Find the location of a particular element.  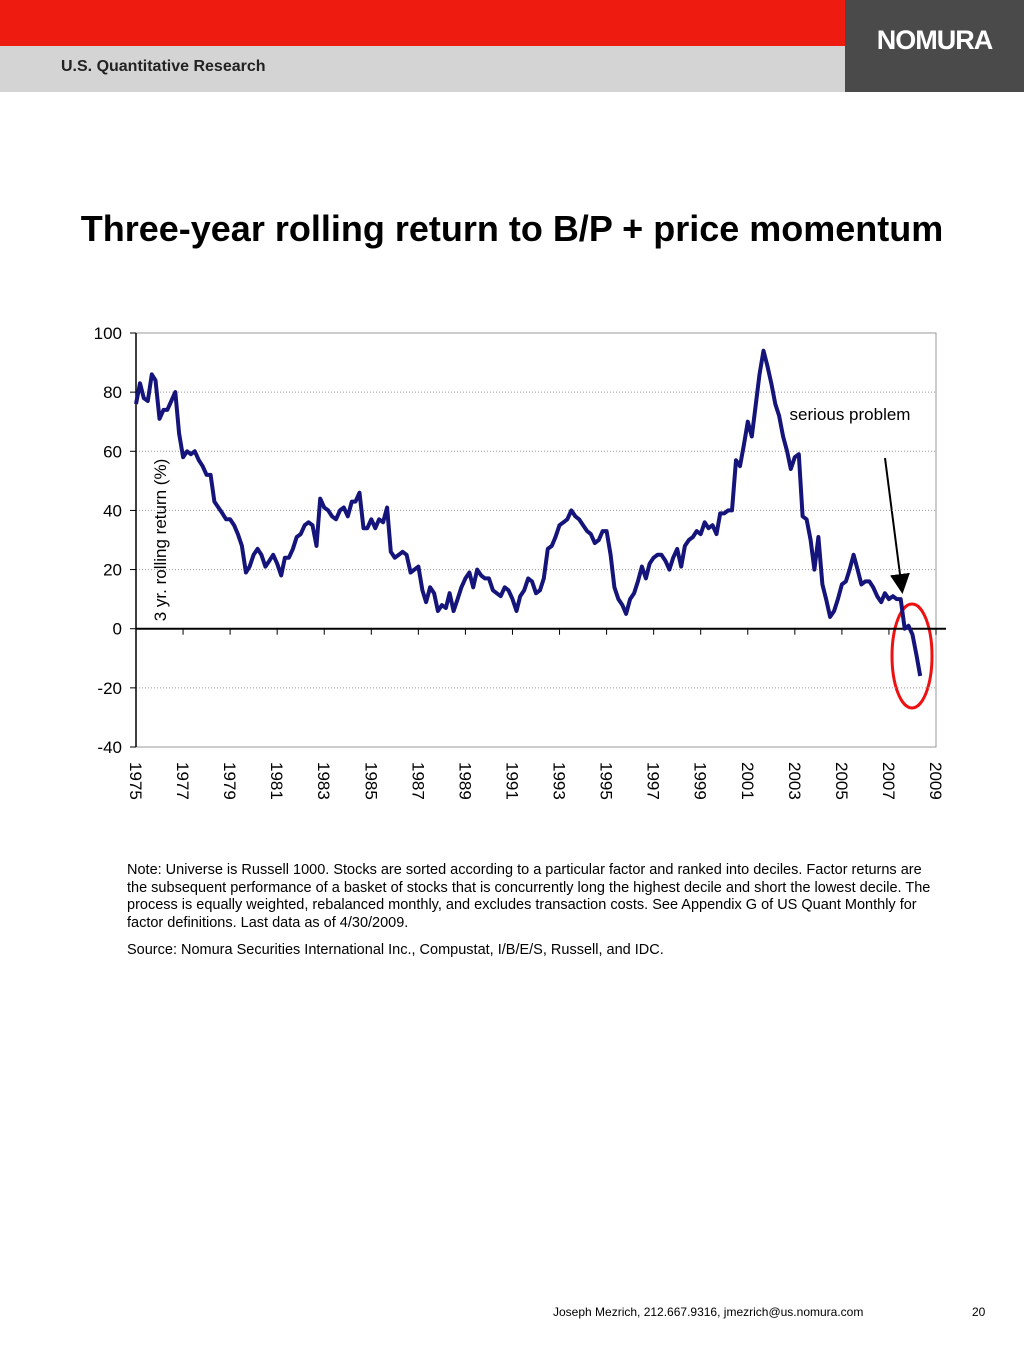

x-tick-label: 1977 is located at coordinates (182, 781).